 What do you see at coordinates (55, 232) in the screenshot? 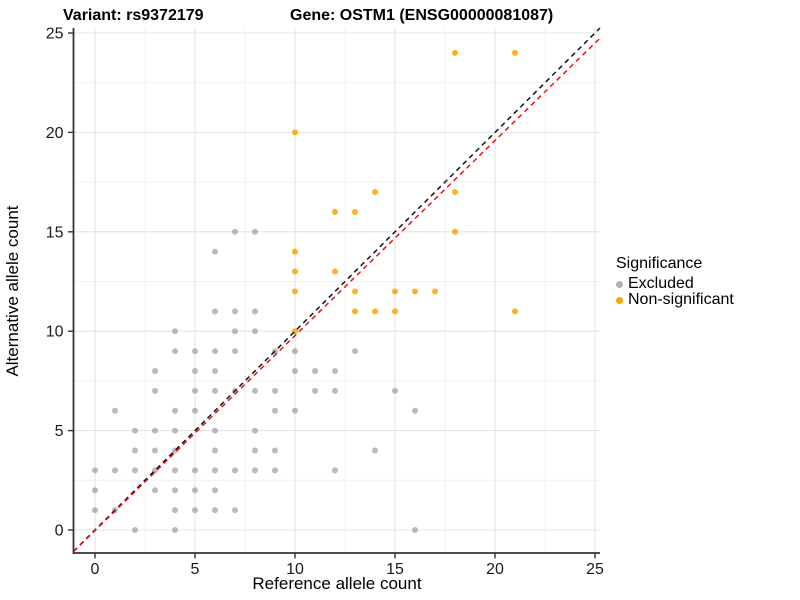
I see `y-tick-label: 15` at bounding box center [55, 232].